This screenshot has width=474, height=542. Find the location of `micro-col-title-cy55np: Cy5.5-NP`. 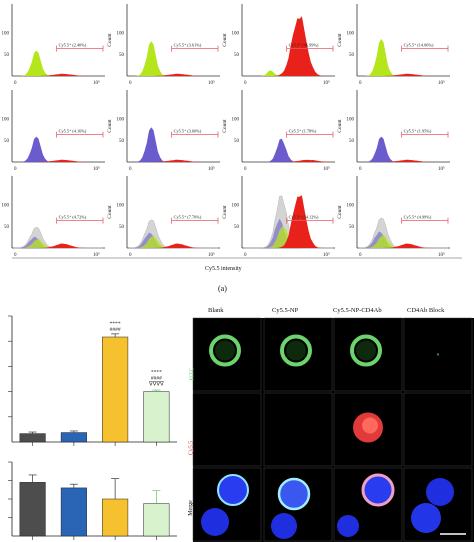

micro-col-title-cy55np: Cy5.5-NP is located at coordinates (285, 310).